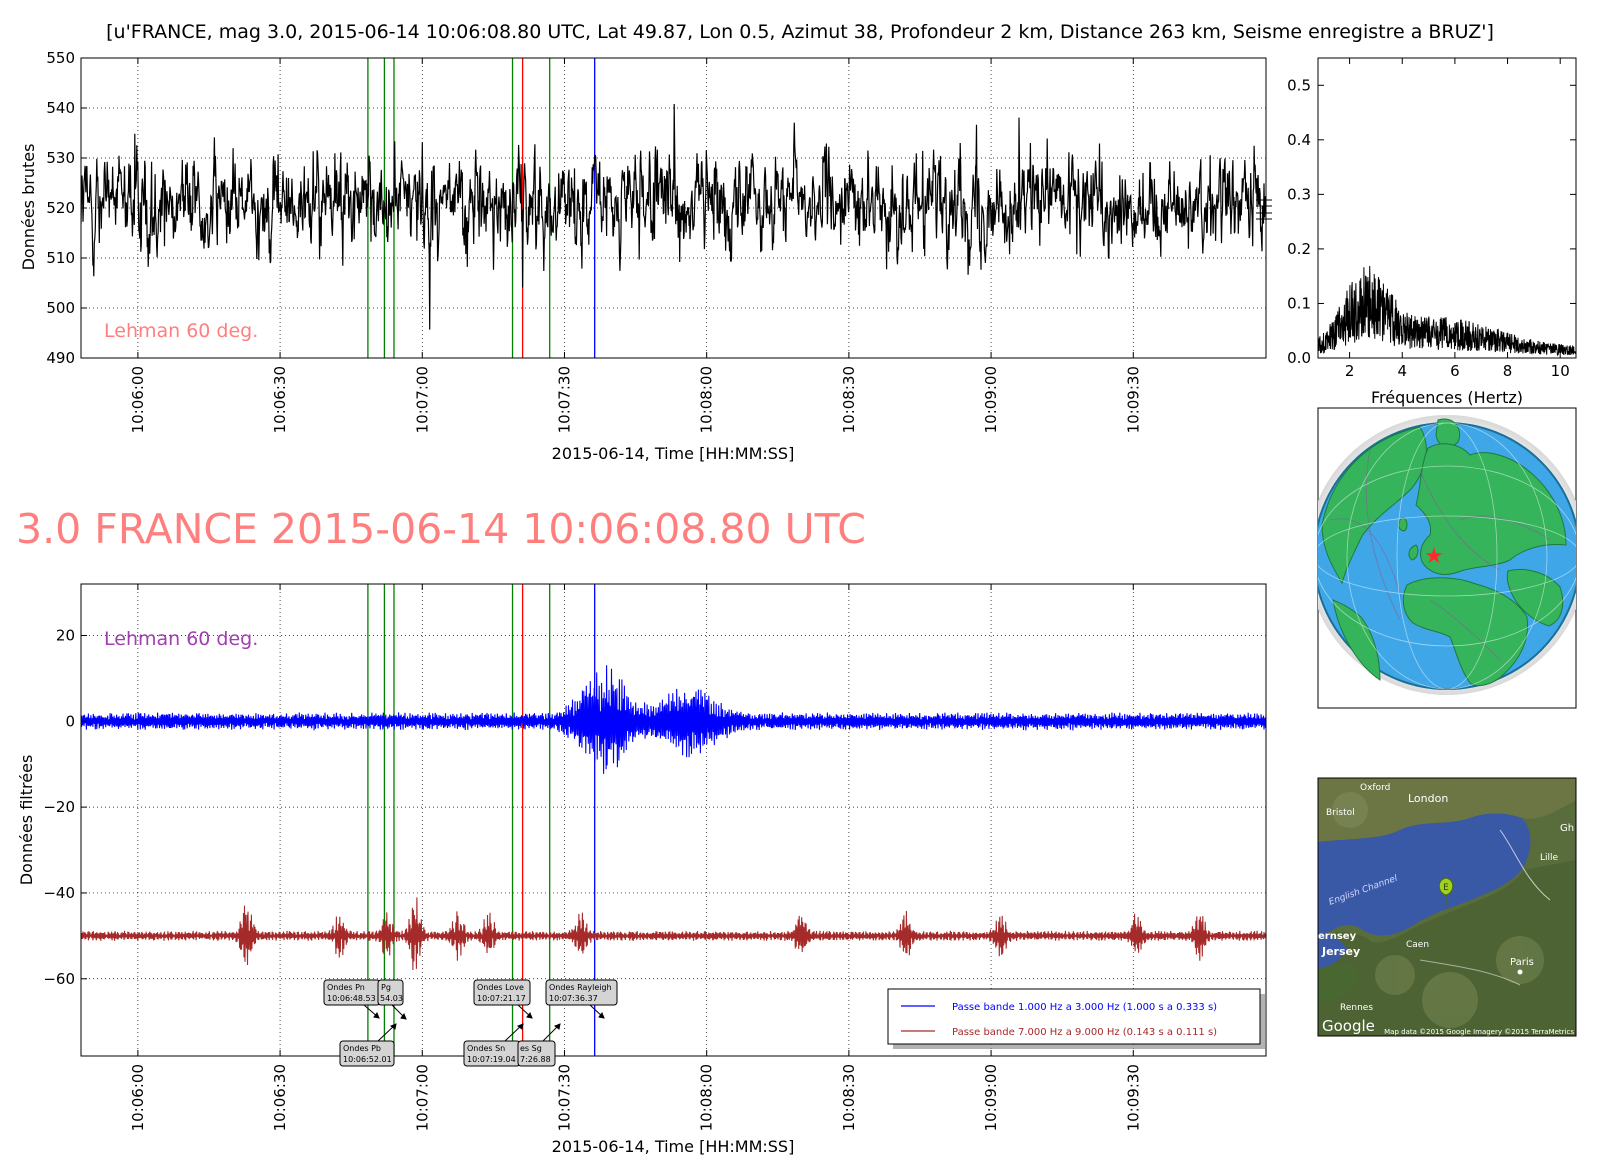 The width and height of the screenshot is (1600, 1157). Describe the element at coordinates (367, 1053) in the screenshot. I see `phase-box-pb: Ondes Pb 10:06:52.01` at that location.